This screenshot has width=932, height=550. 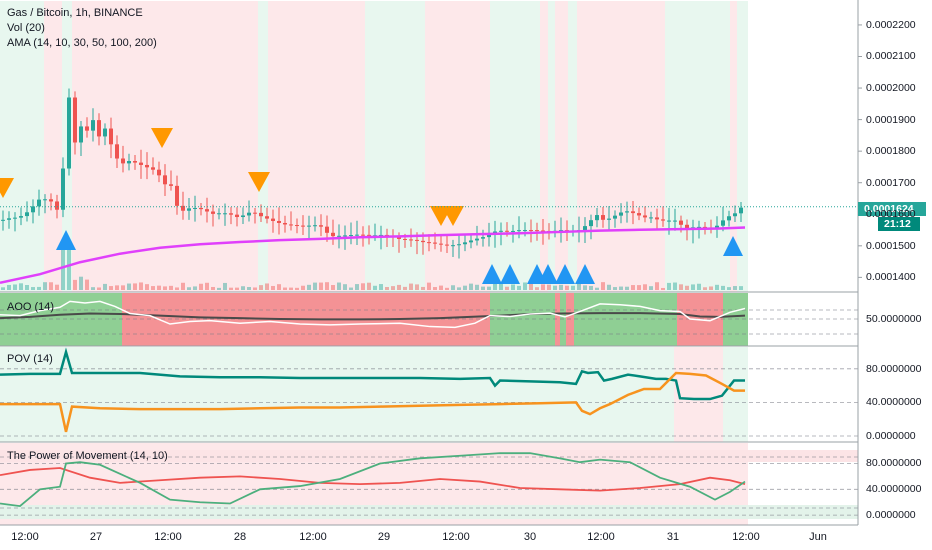 I want to click on volume-bars, so click(x=372, y=266).